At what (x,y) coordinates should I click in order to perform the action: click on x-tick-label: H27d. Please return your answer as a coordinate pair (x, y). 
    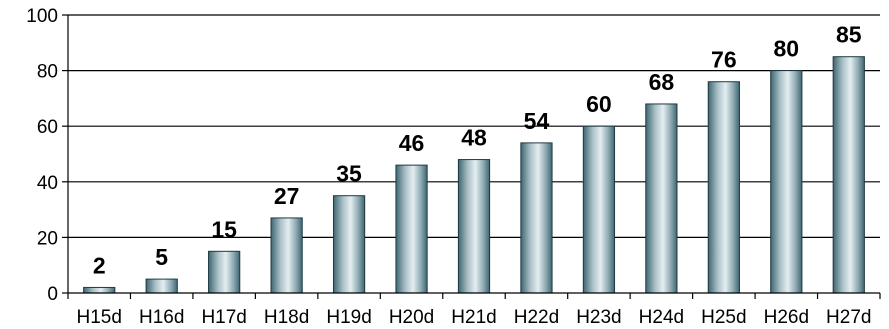
    Looking at the image, I should click on (848, 317).